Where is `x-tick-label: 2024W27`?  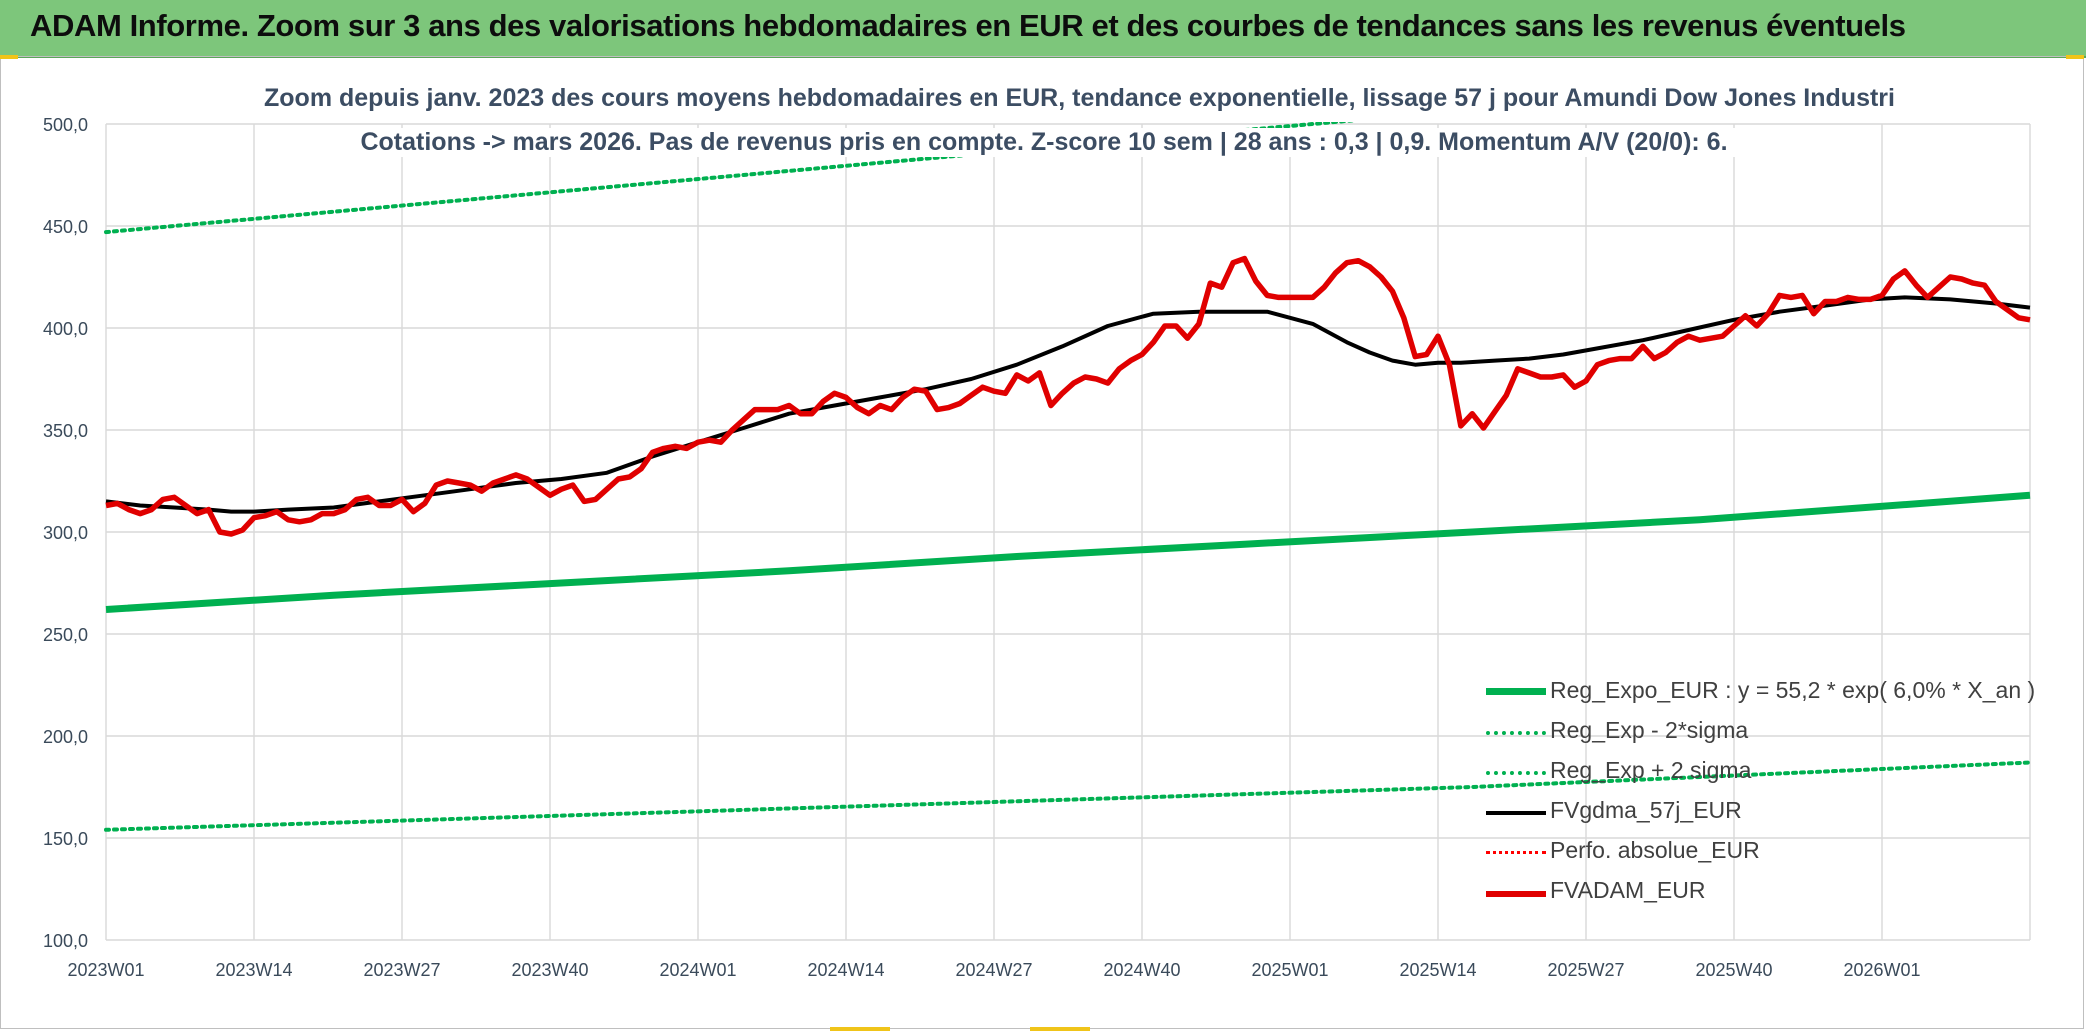
x-tick-label: 2024W27 is located at coordinates (993, 970).